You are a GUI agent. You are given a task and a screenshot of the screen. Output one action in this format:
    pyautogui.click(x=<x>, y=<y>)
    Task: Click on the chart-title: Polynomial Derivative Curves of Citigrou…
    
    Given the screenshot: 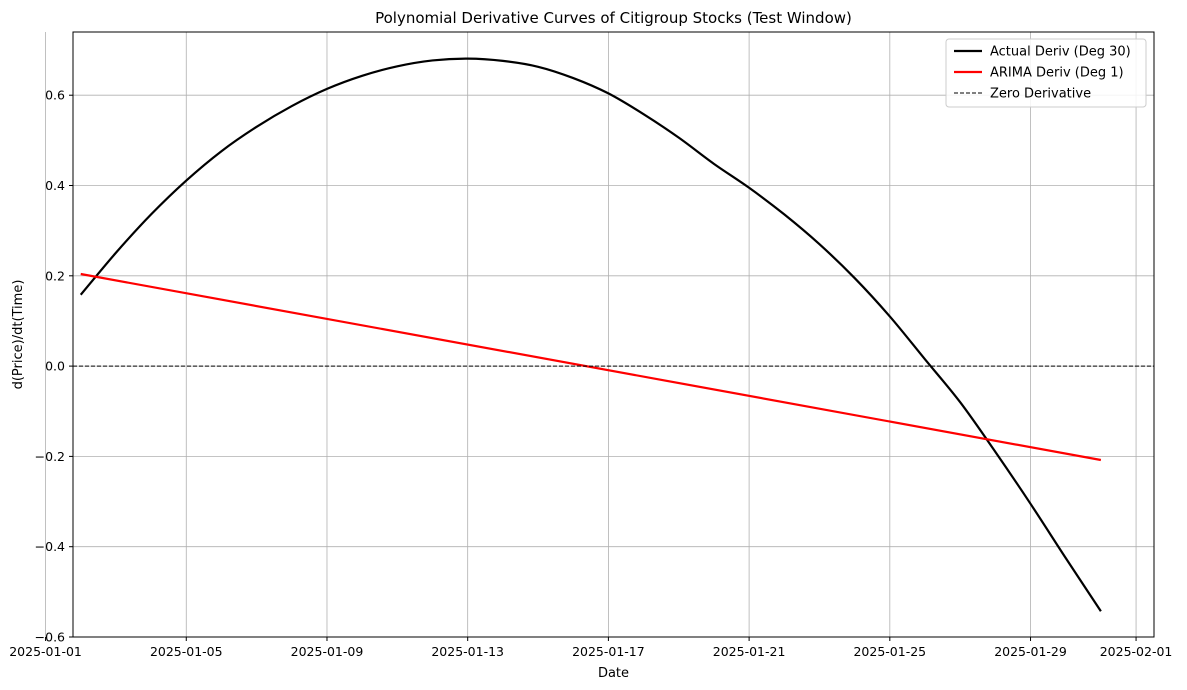 What is the action you would take?
    pyautogui.click(x=613, y=18)
    